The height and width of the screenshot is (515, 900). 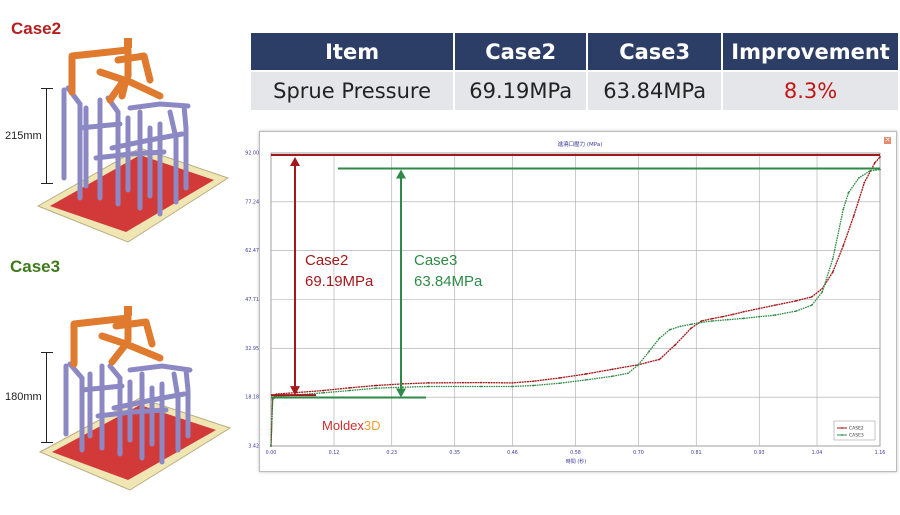 I want to click on cell-item: Sprue Pressure, so click(x=352, y=91).